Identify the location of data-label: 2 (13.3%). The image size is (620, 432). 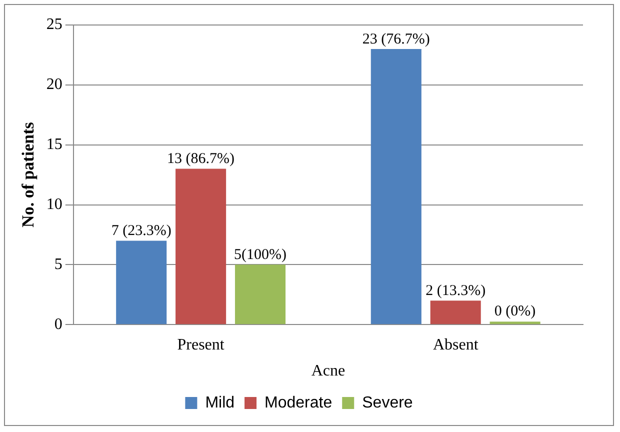
(456, 291).